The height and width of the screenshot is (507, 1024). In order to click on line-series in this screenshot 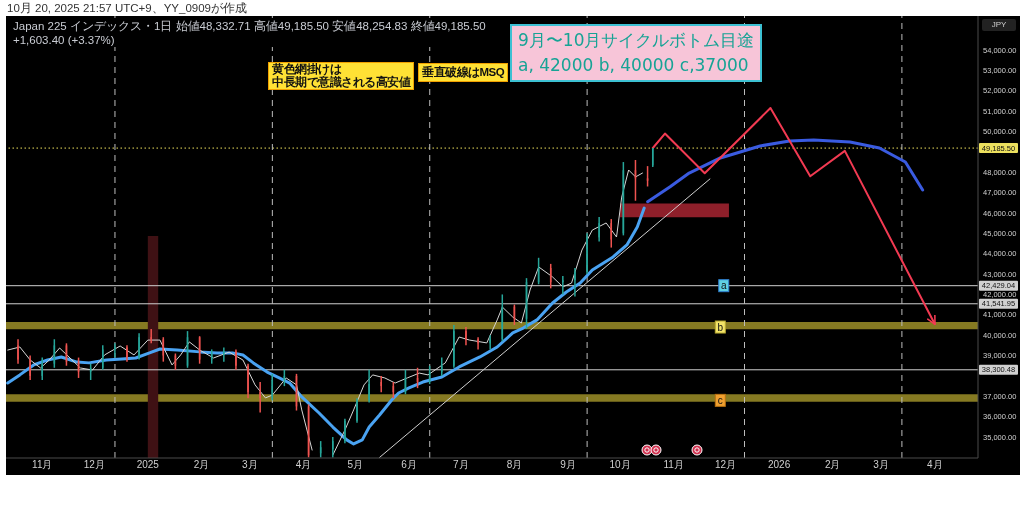, I will do `click(785, 171)`.